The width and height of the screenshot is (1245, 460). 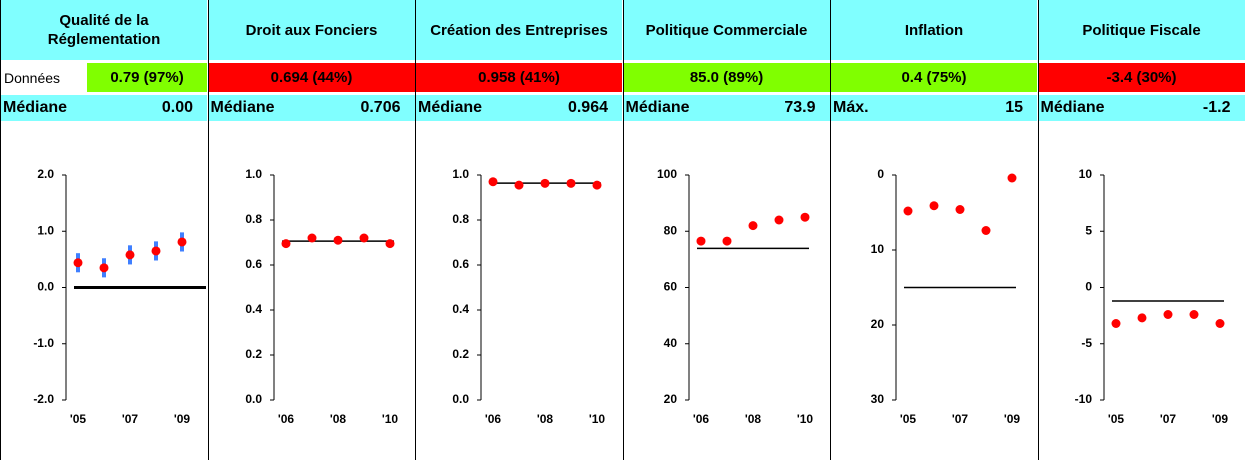 What do you see at coordinates (1086, 343) in the screenshot?
I see `y-tick-label: -5` at bounding box center [1086, 343].